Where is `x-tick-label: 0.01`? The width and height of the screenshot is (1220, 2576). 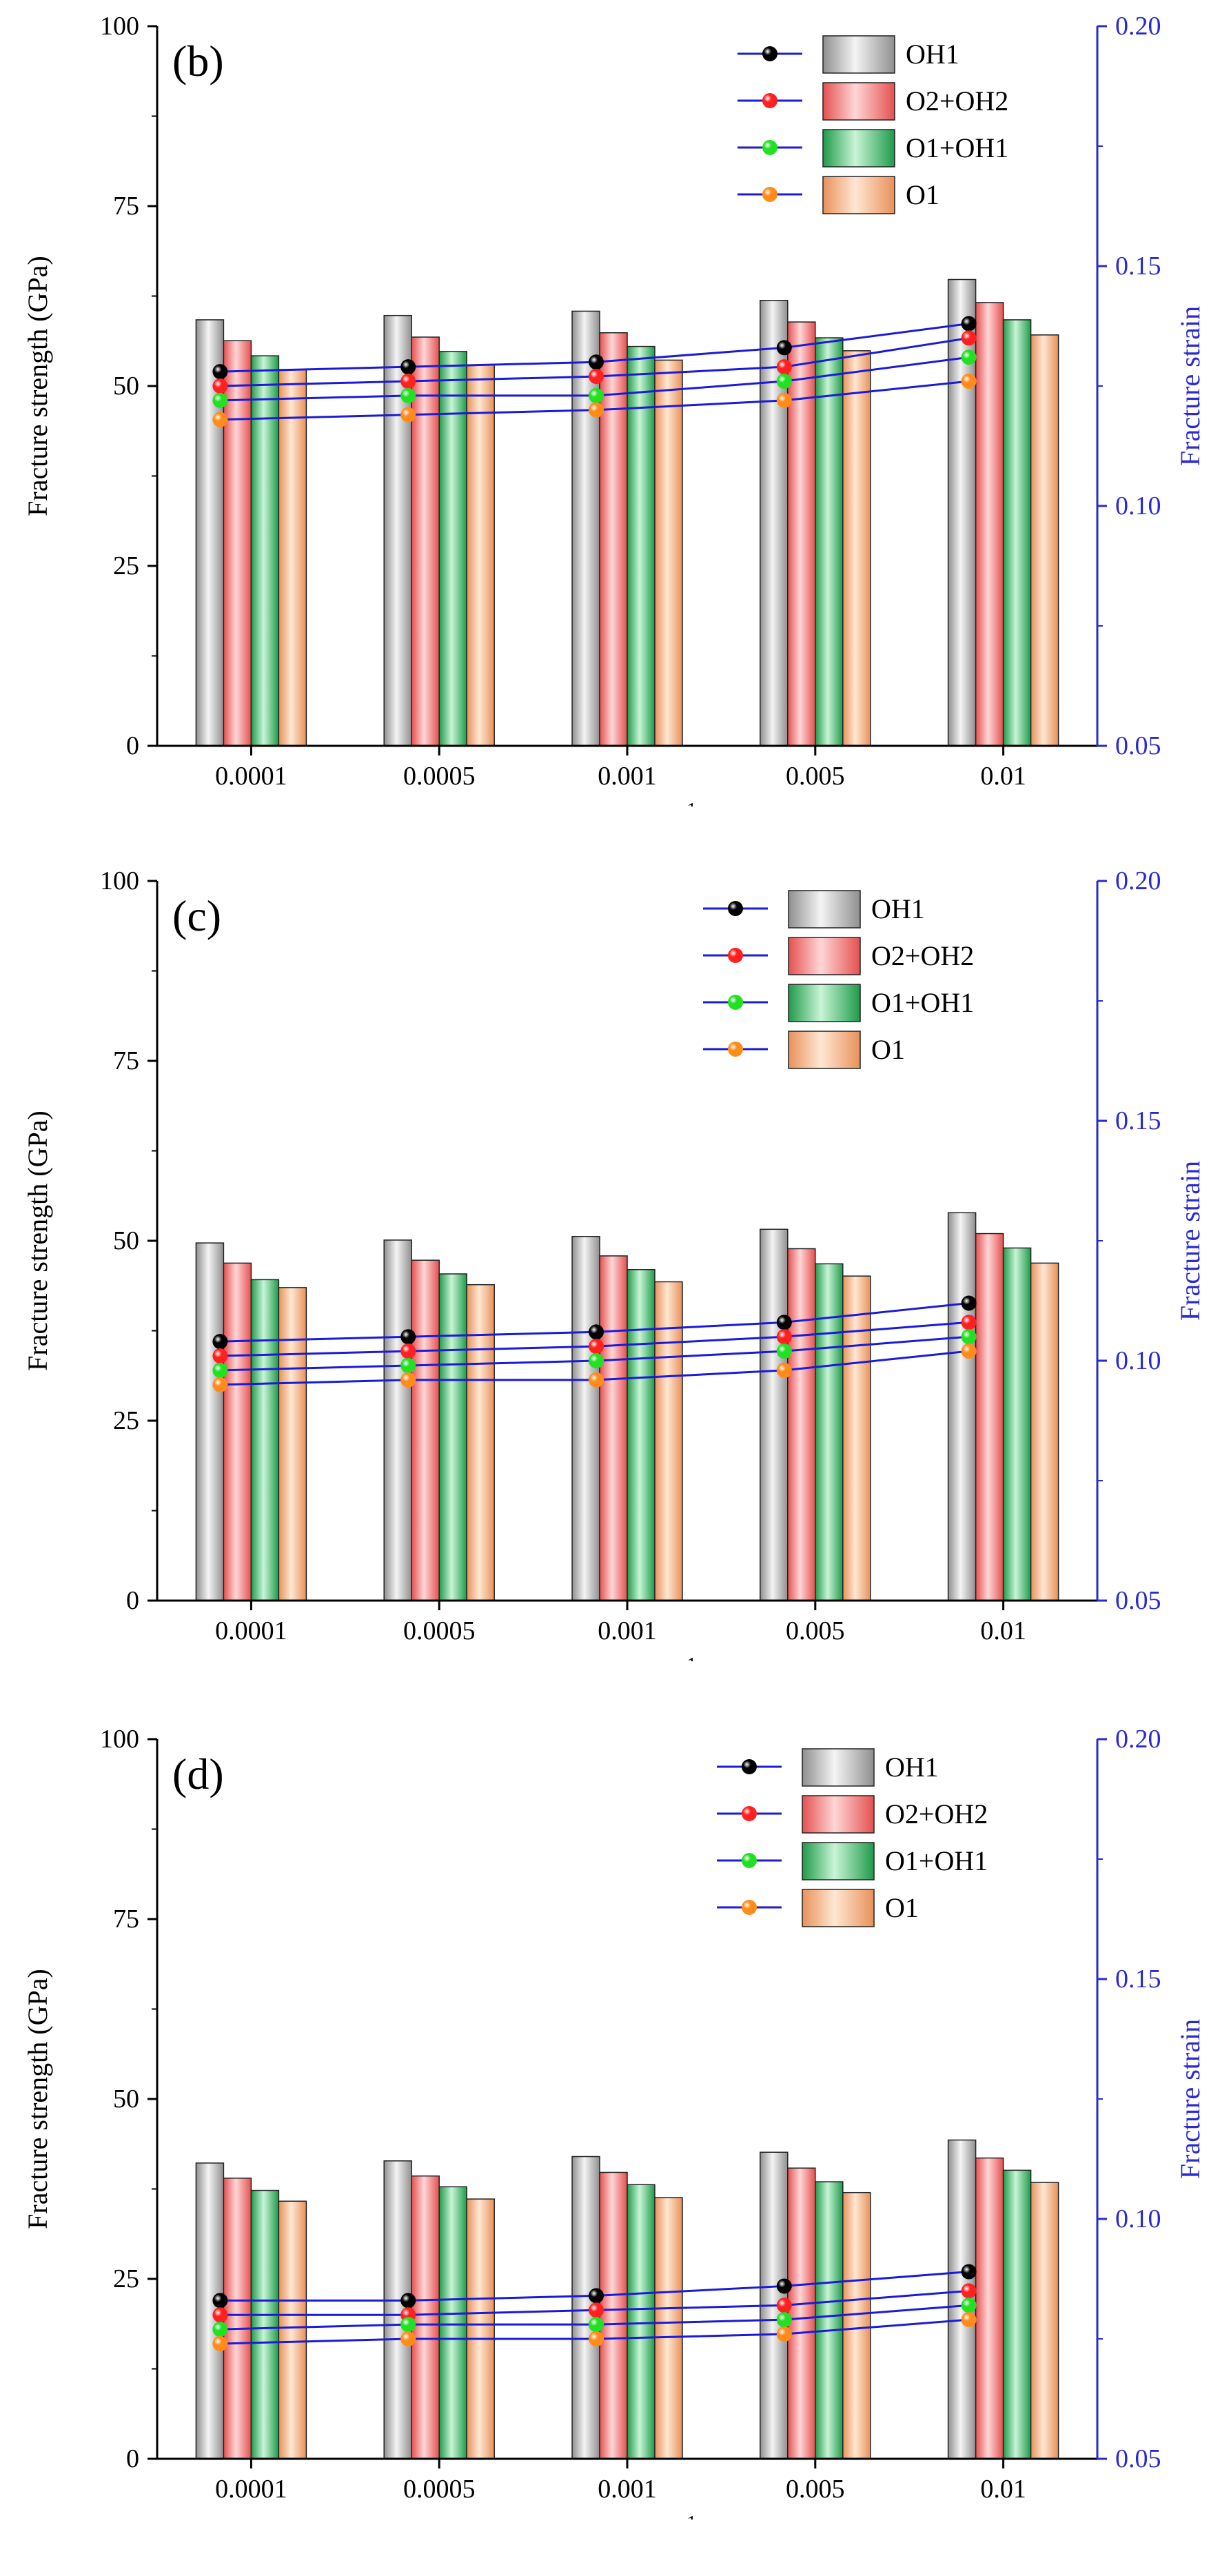 x-tick-label: 0.01 is located at coordinates (1003, 2489).